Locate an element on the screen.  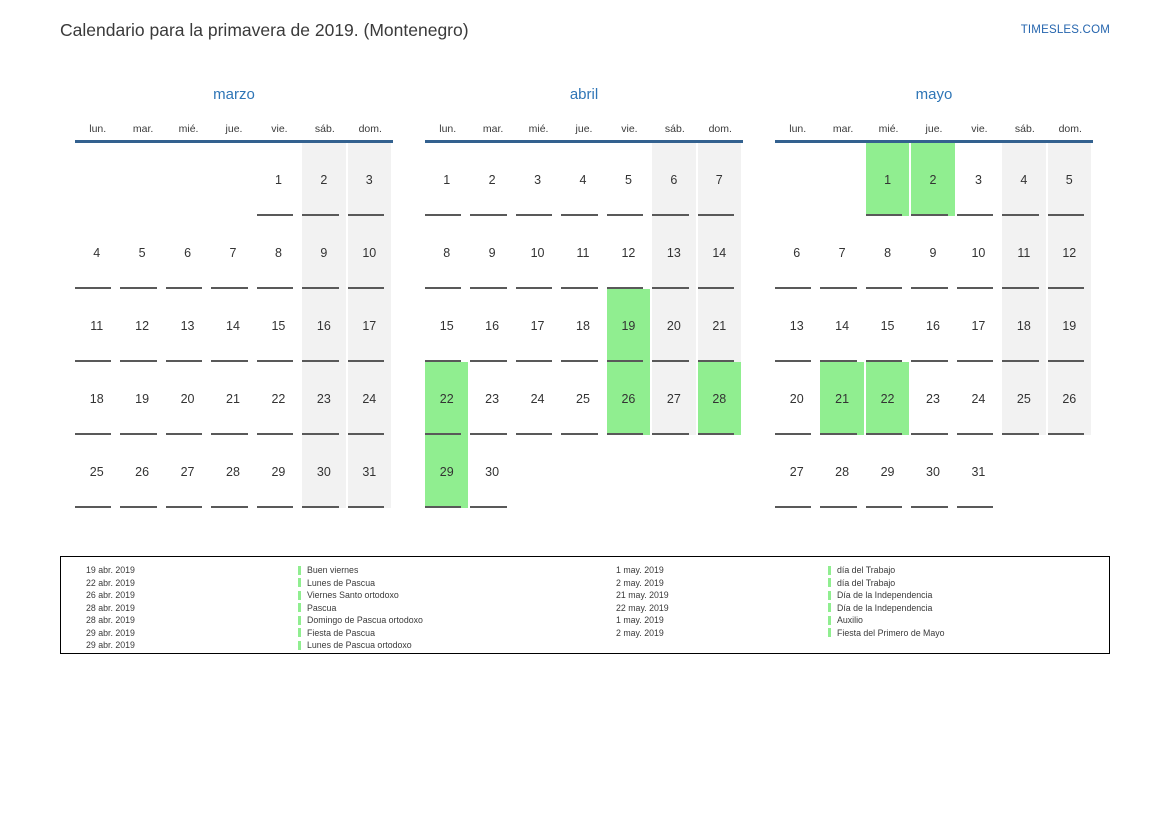
day-cell-marzo-27: 27 is located at coordinates (188, 471).